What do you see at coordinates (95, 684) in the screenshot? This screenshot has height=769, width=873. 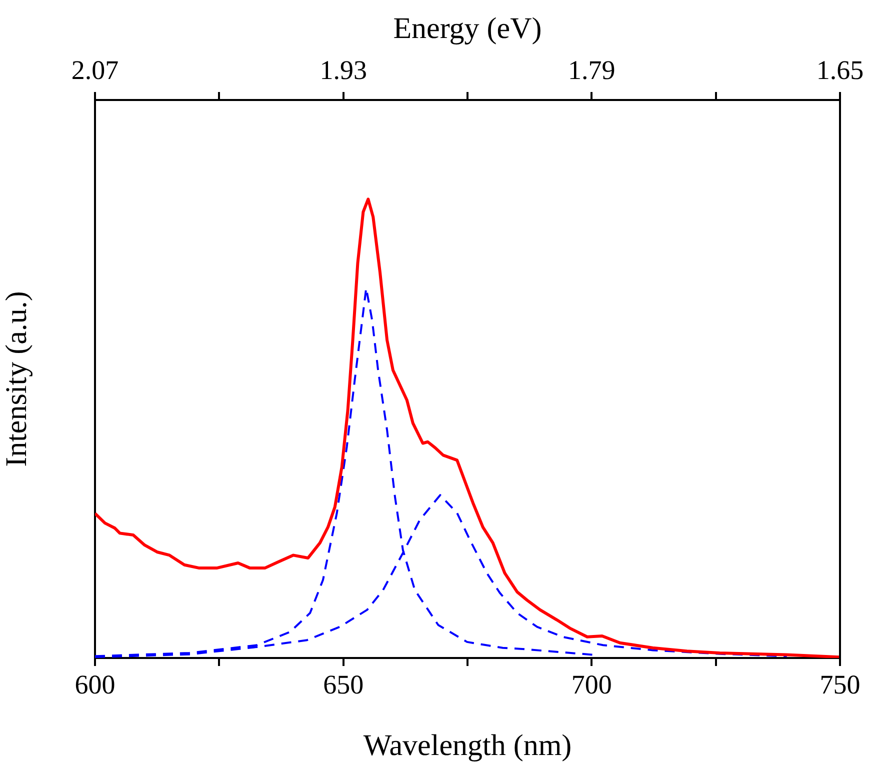 I see `x-tick-label: 600` at bounding box center [95, 684].